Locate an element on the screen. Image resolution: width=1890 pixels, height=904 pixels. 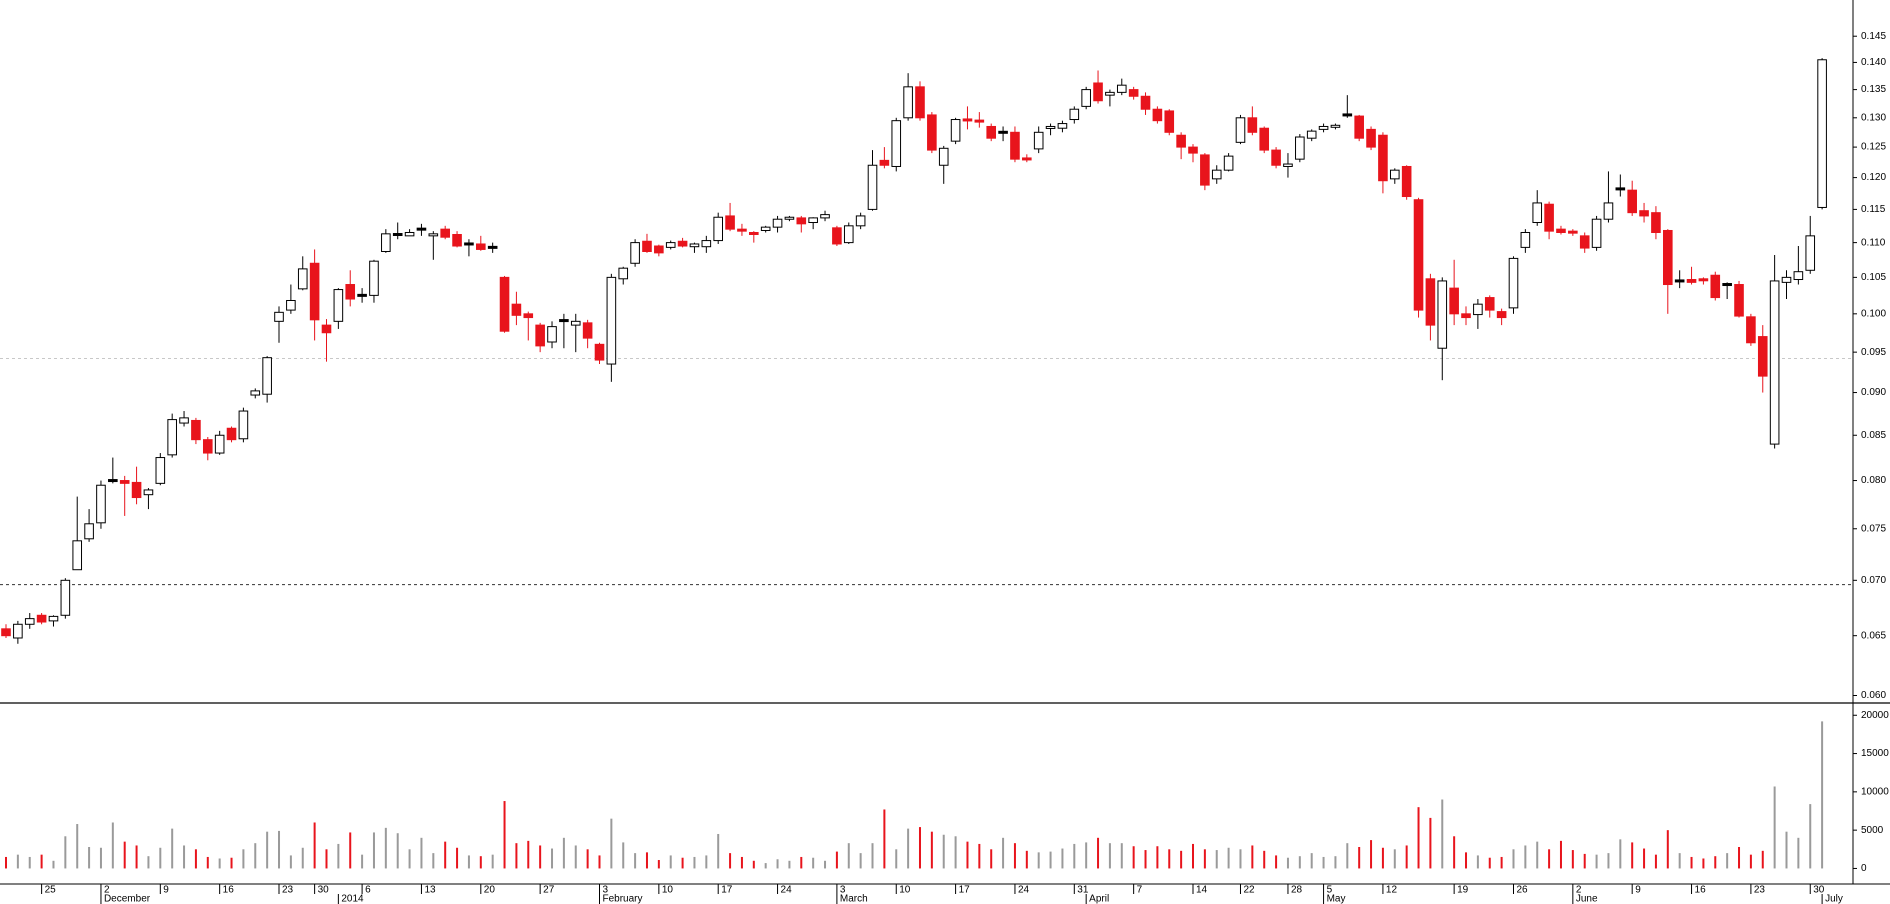
x-tick-label: 10 is located at coordinates (905, 890).